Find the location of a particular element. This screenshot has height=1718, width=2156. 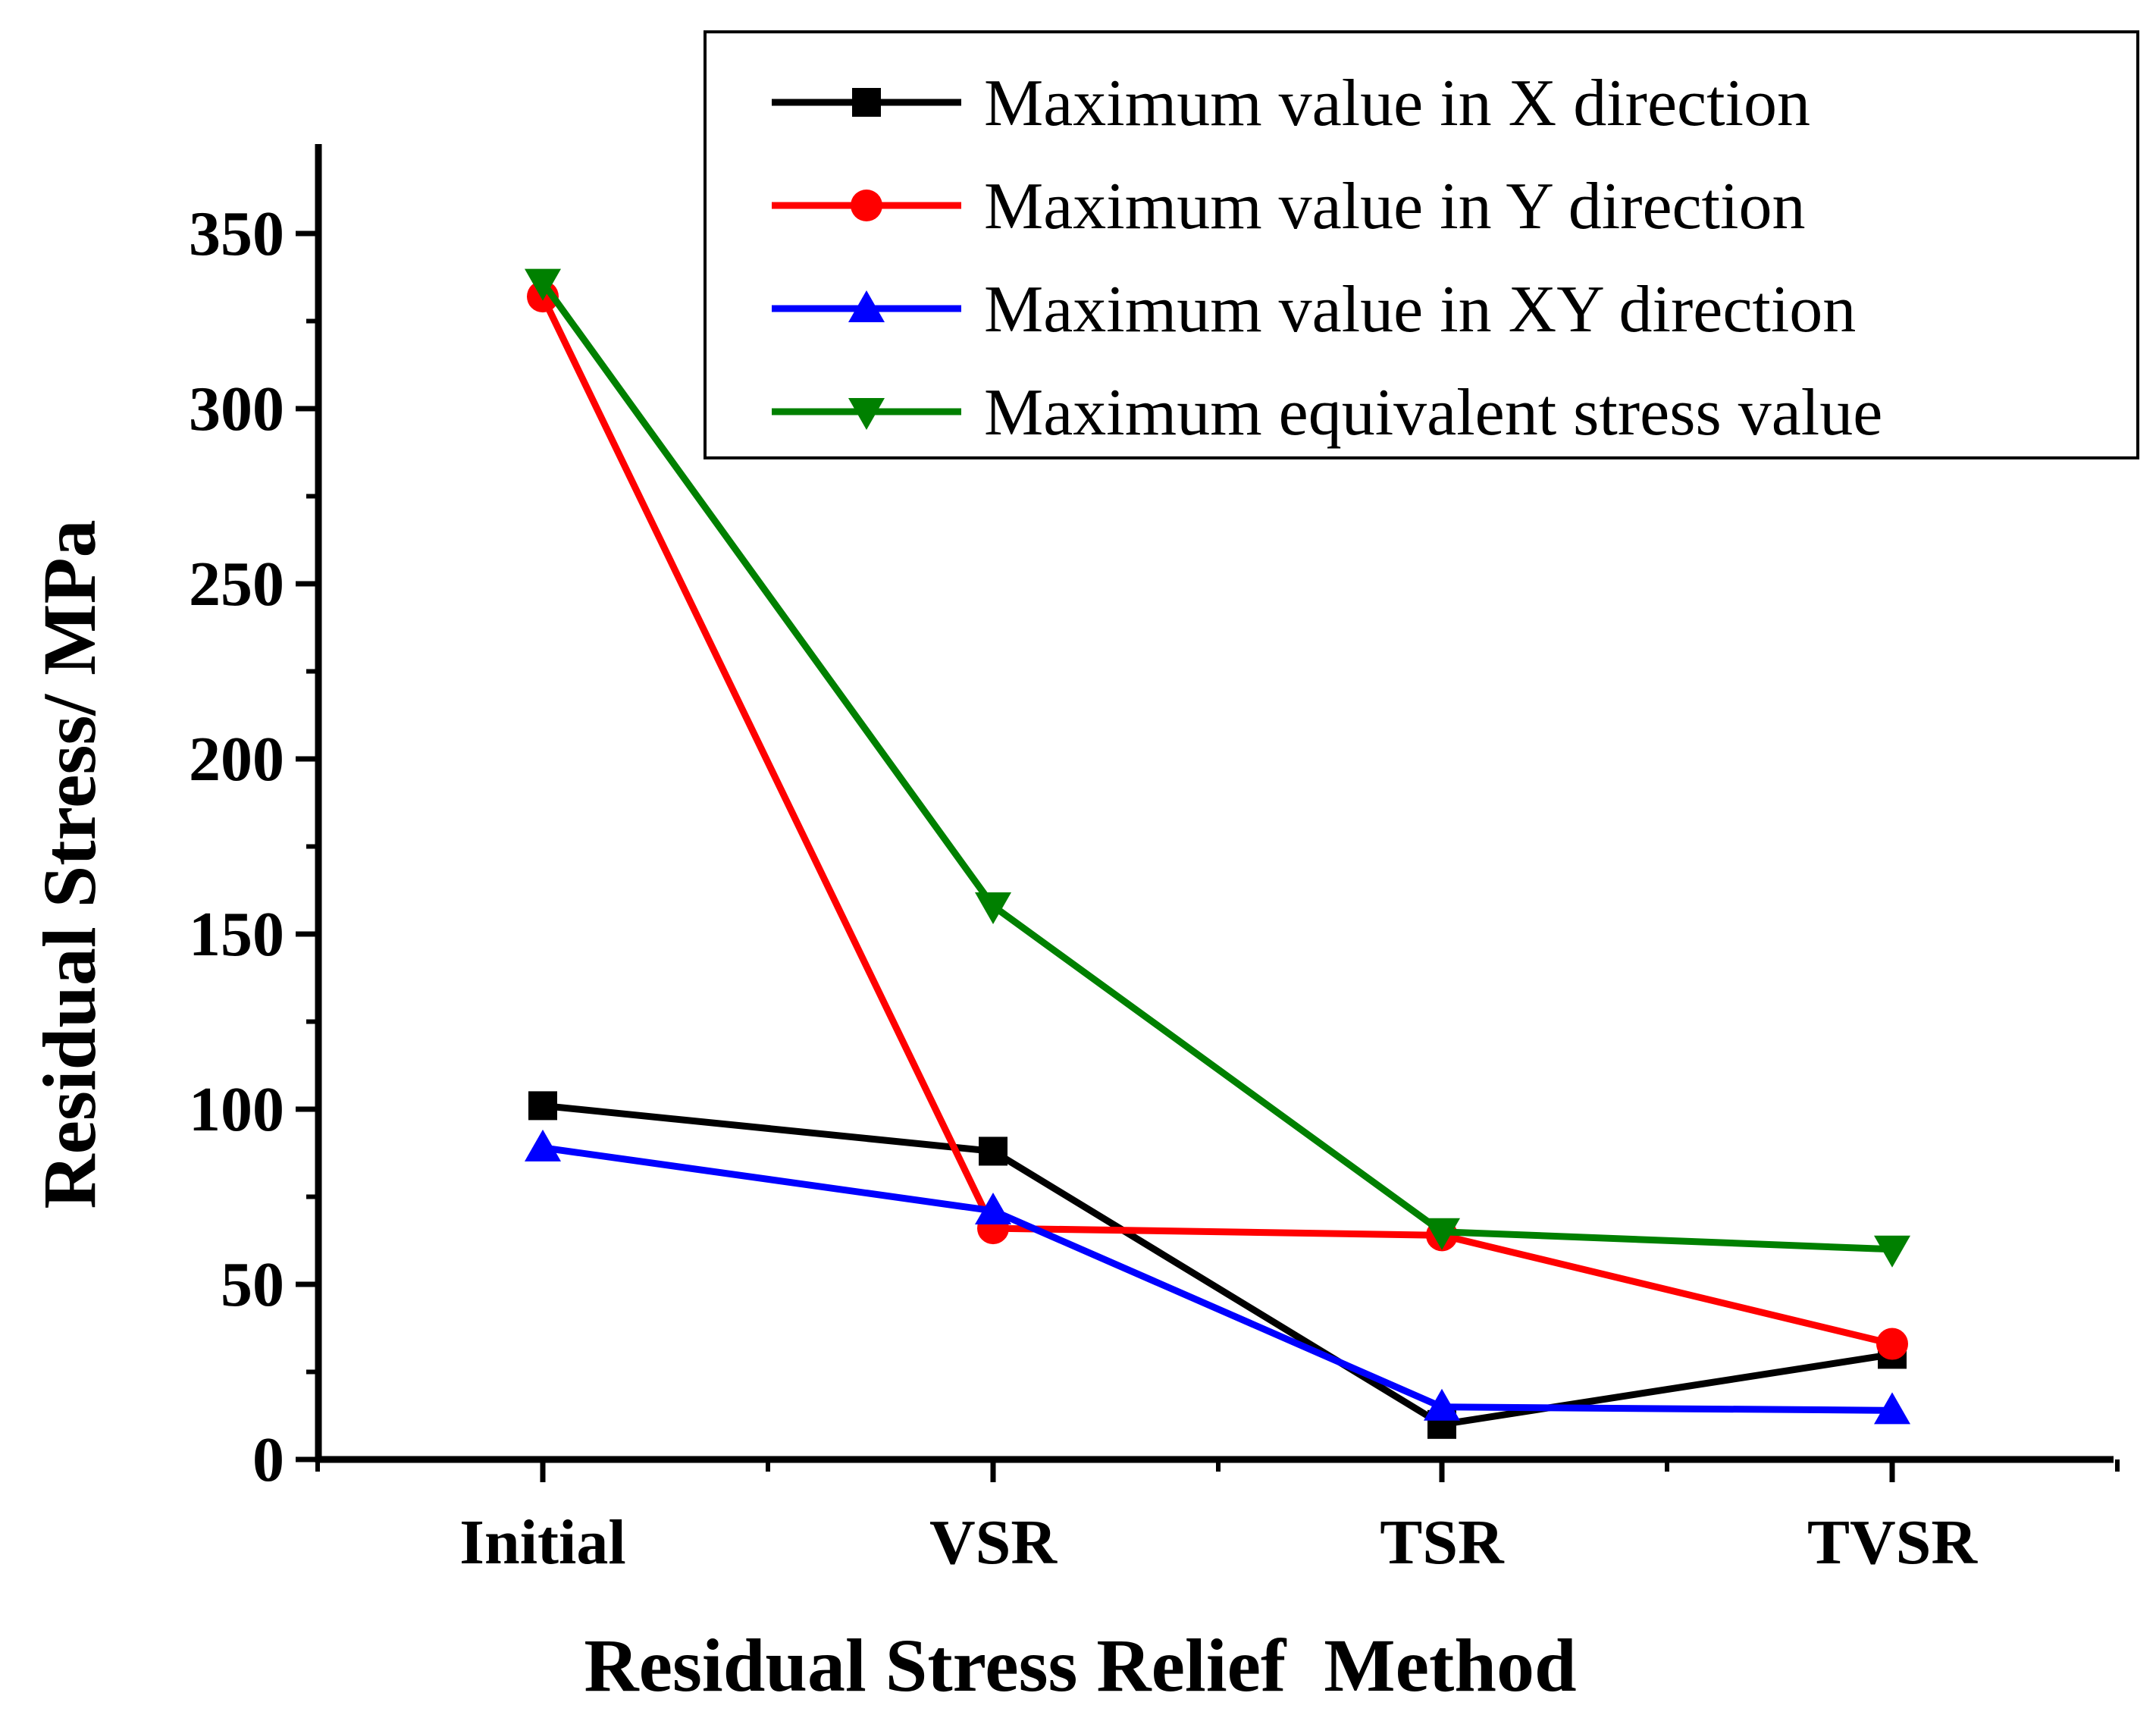

y-tick-label: 250 is located at coordinates (236, 584).